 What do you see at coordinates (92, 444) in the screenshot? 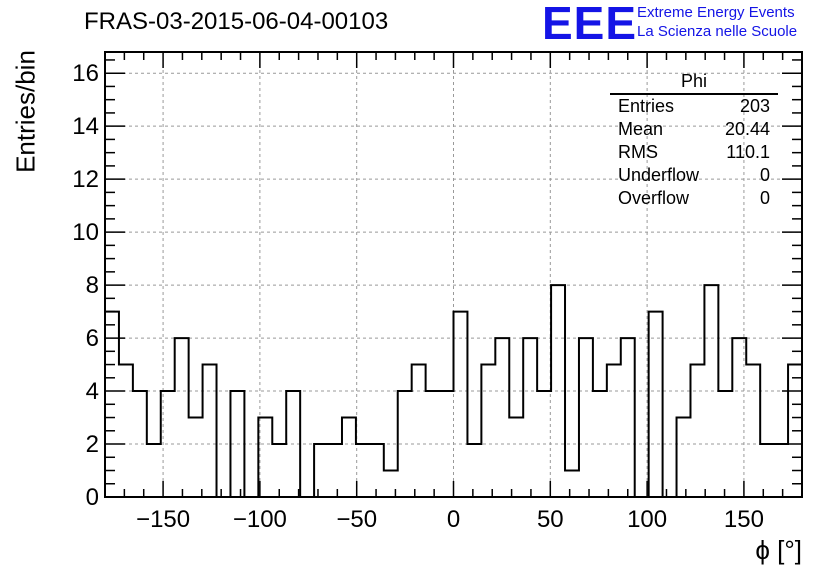
I see `y-tick-label: 2` at bounding box center [92, 444].